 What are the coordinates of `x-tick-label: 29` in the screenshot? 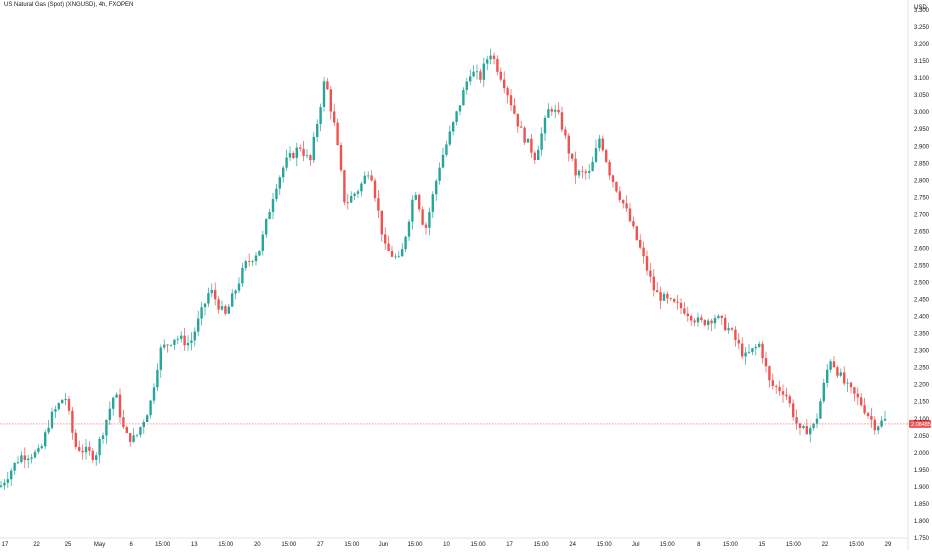 It's located at (888, 545).